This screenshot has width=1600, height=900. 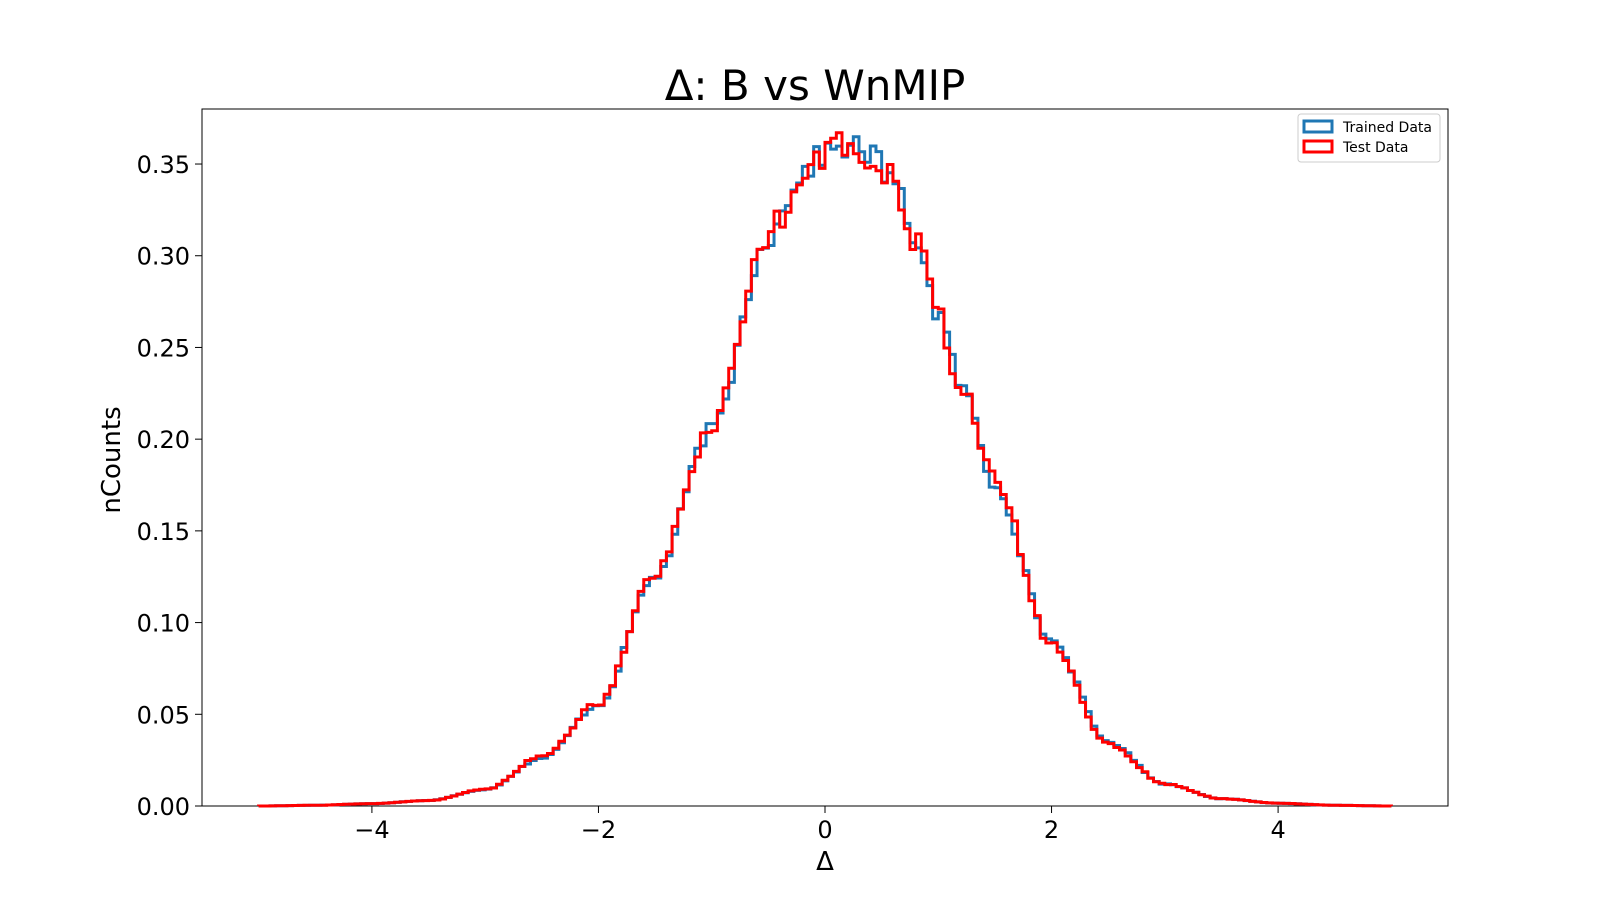 What do you see at coordinates (163, 715) in the screenshot?
I see `y-tick-label: 0.05` at bounding box center [163, 715].